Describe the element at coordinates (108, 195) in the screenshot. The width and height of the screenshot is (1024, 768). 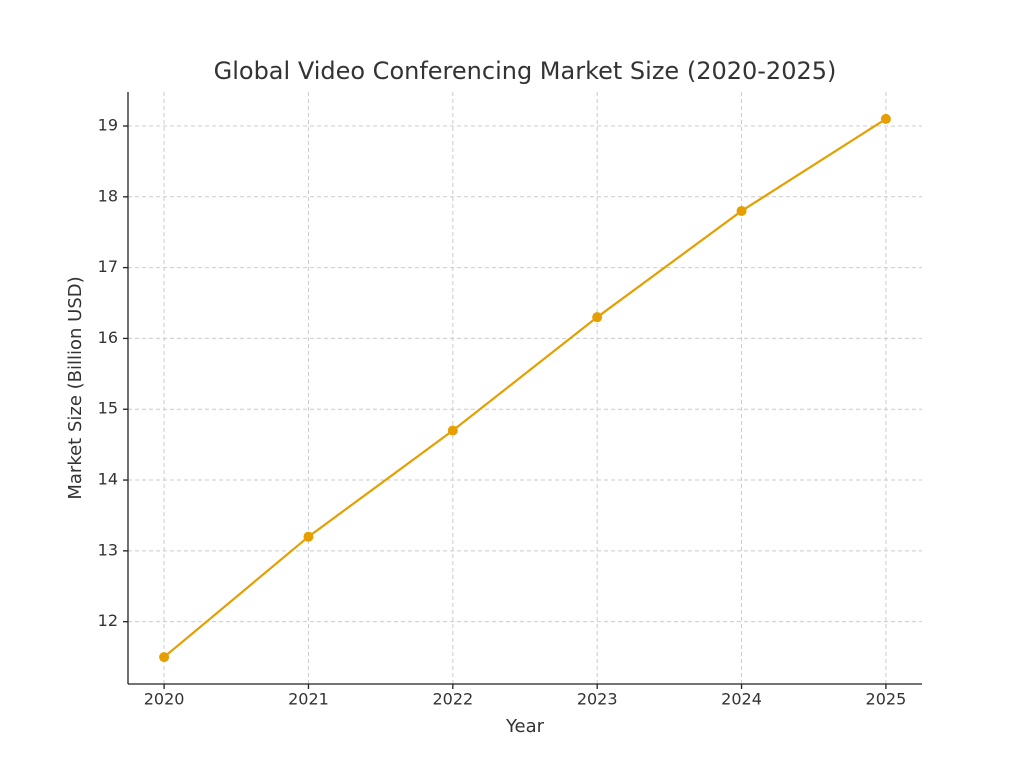
I see `y-tick-label: 18` at that location.